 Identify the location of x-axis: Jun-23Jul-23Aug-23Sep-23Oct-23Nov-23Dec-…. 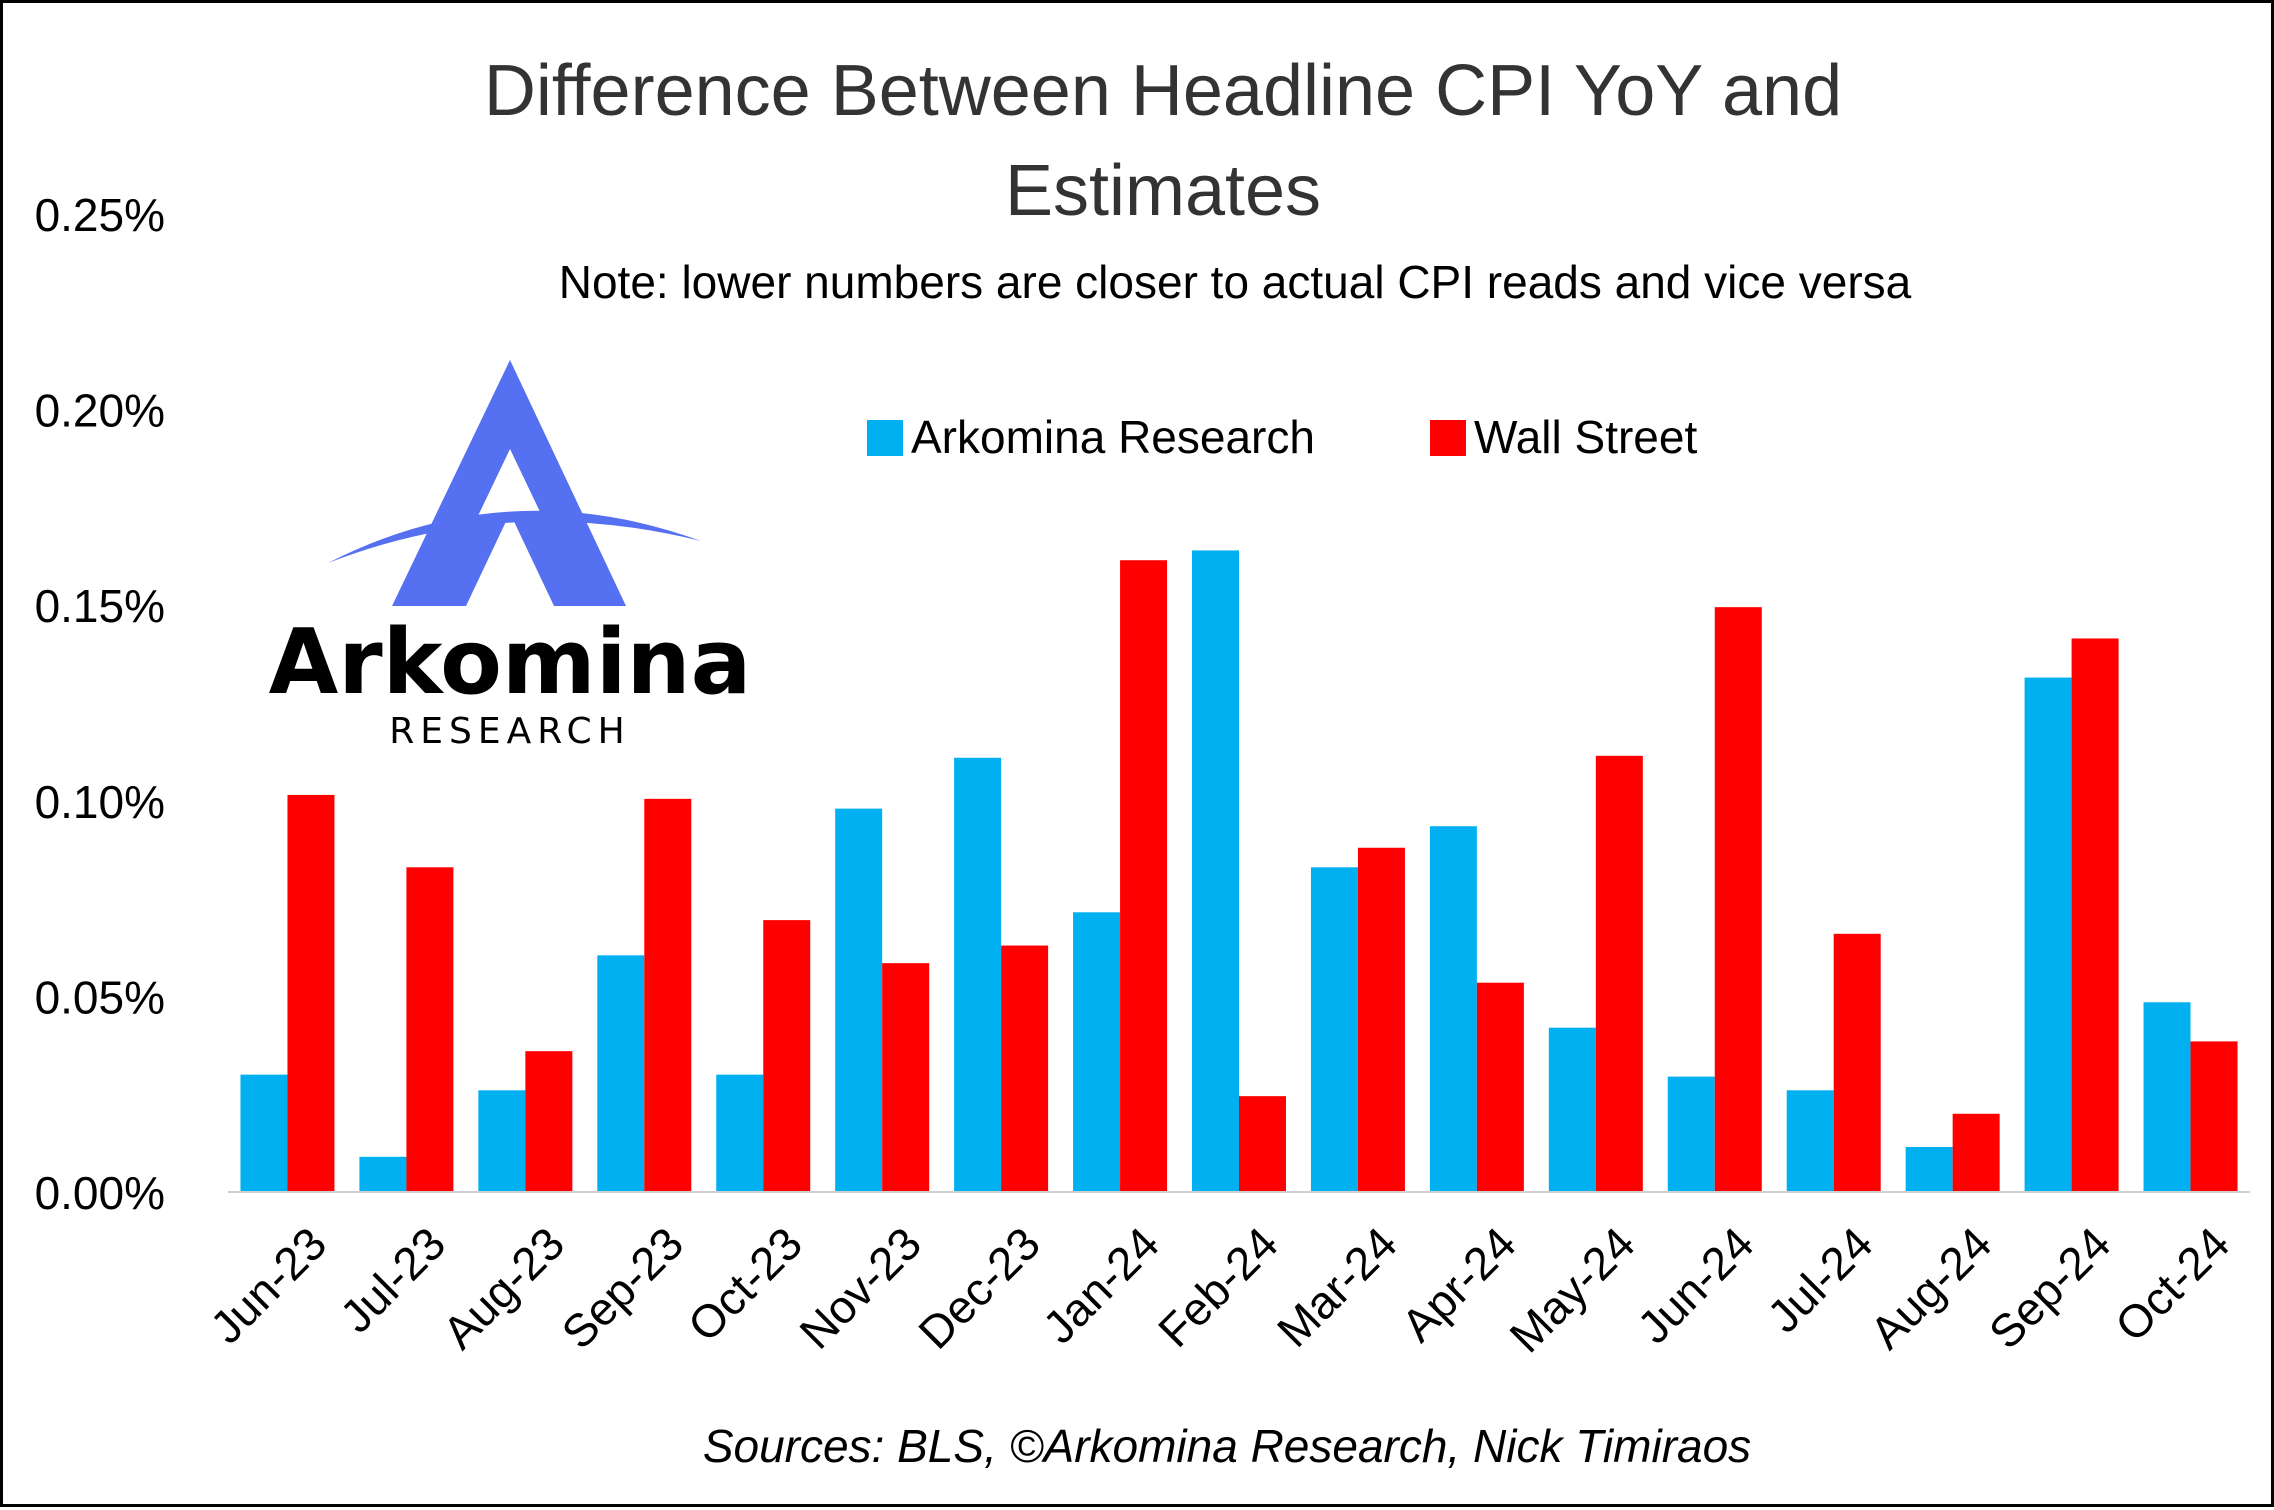
(1219, 1289).